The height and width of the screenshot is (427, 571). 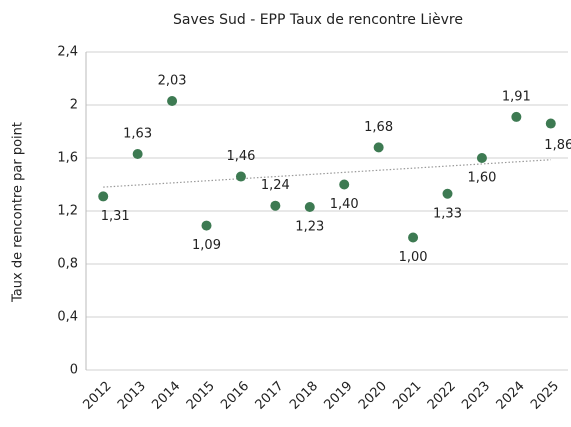 I want to click on x-tick-label: 2025, so click(x=545, y=396).